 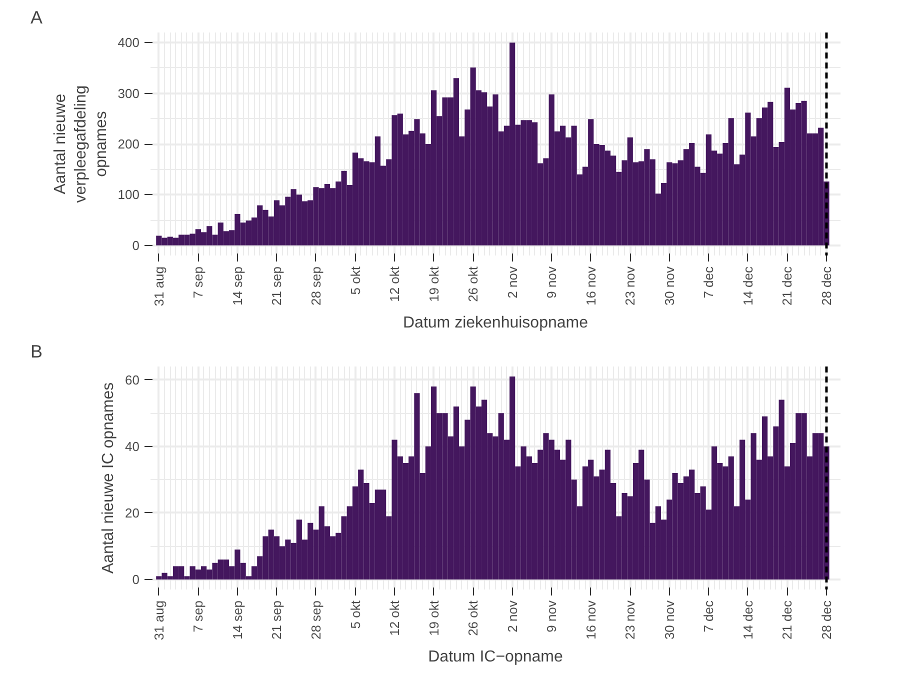 What do you see at coordinates (132, 380) in the screenshot?
I see `y-tick-label: 60` at bounding box center [132, 380].